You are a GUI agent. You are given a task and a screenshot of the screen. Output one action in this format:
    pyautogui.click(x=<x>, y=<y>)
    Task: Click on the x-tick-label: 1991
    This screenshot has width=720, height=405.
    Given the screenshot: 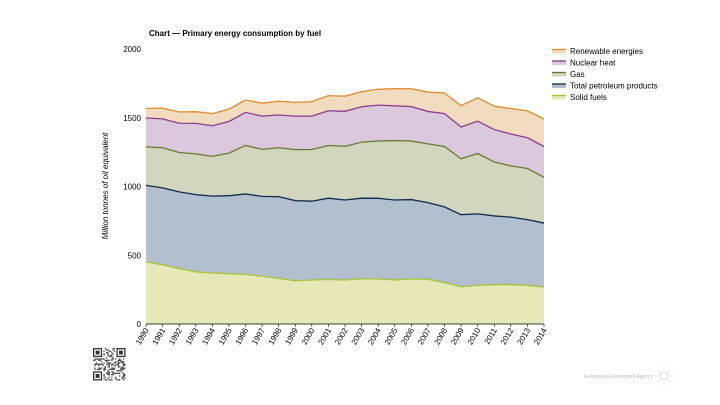 What is the action you would take?
    pyautogui.click(x=159, y=336)
    